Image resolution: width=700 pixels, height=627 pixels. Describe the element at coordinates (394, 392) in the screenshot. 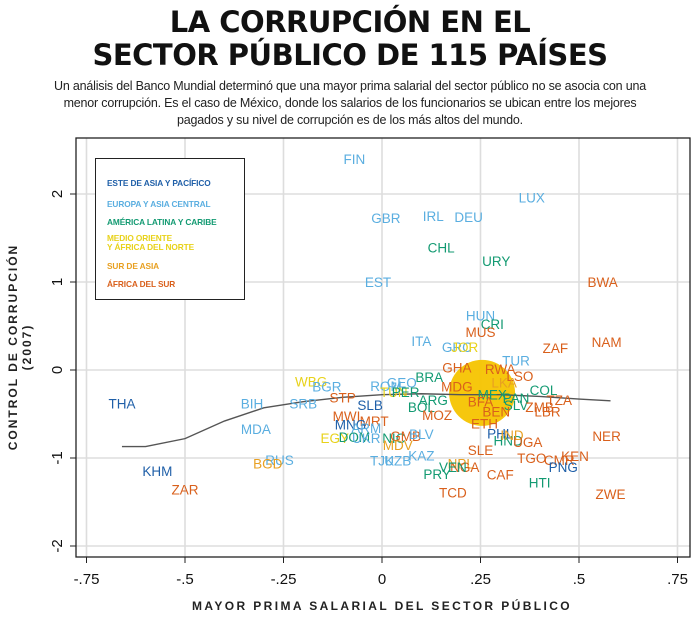

I see `data-point-tun: TUN` at that location.